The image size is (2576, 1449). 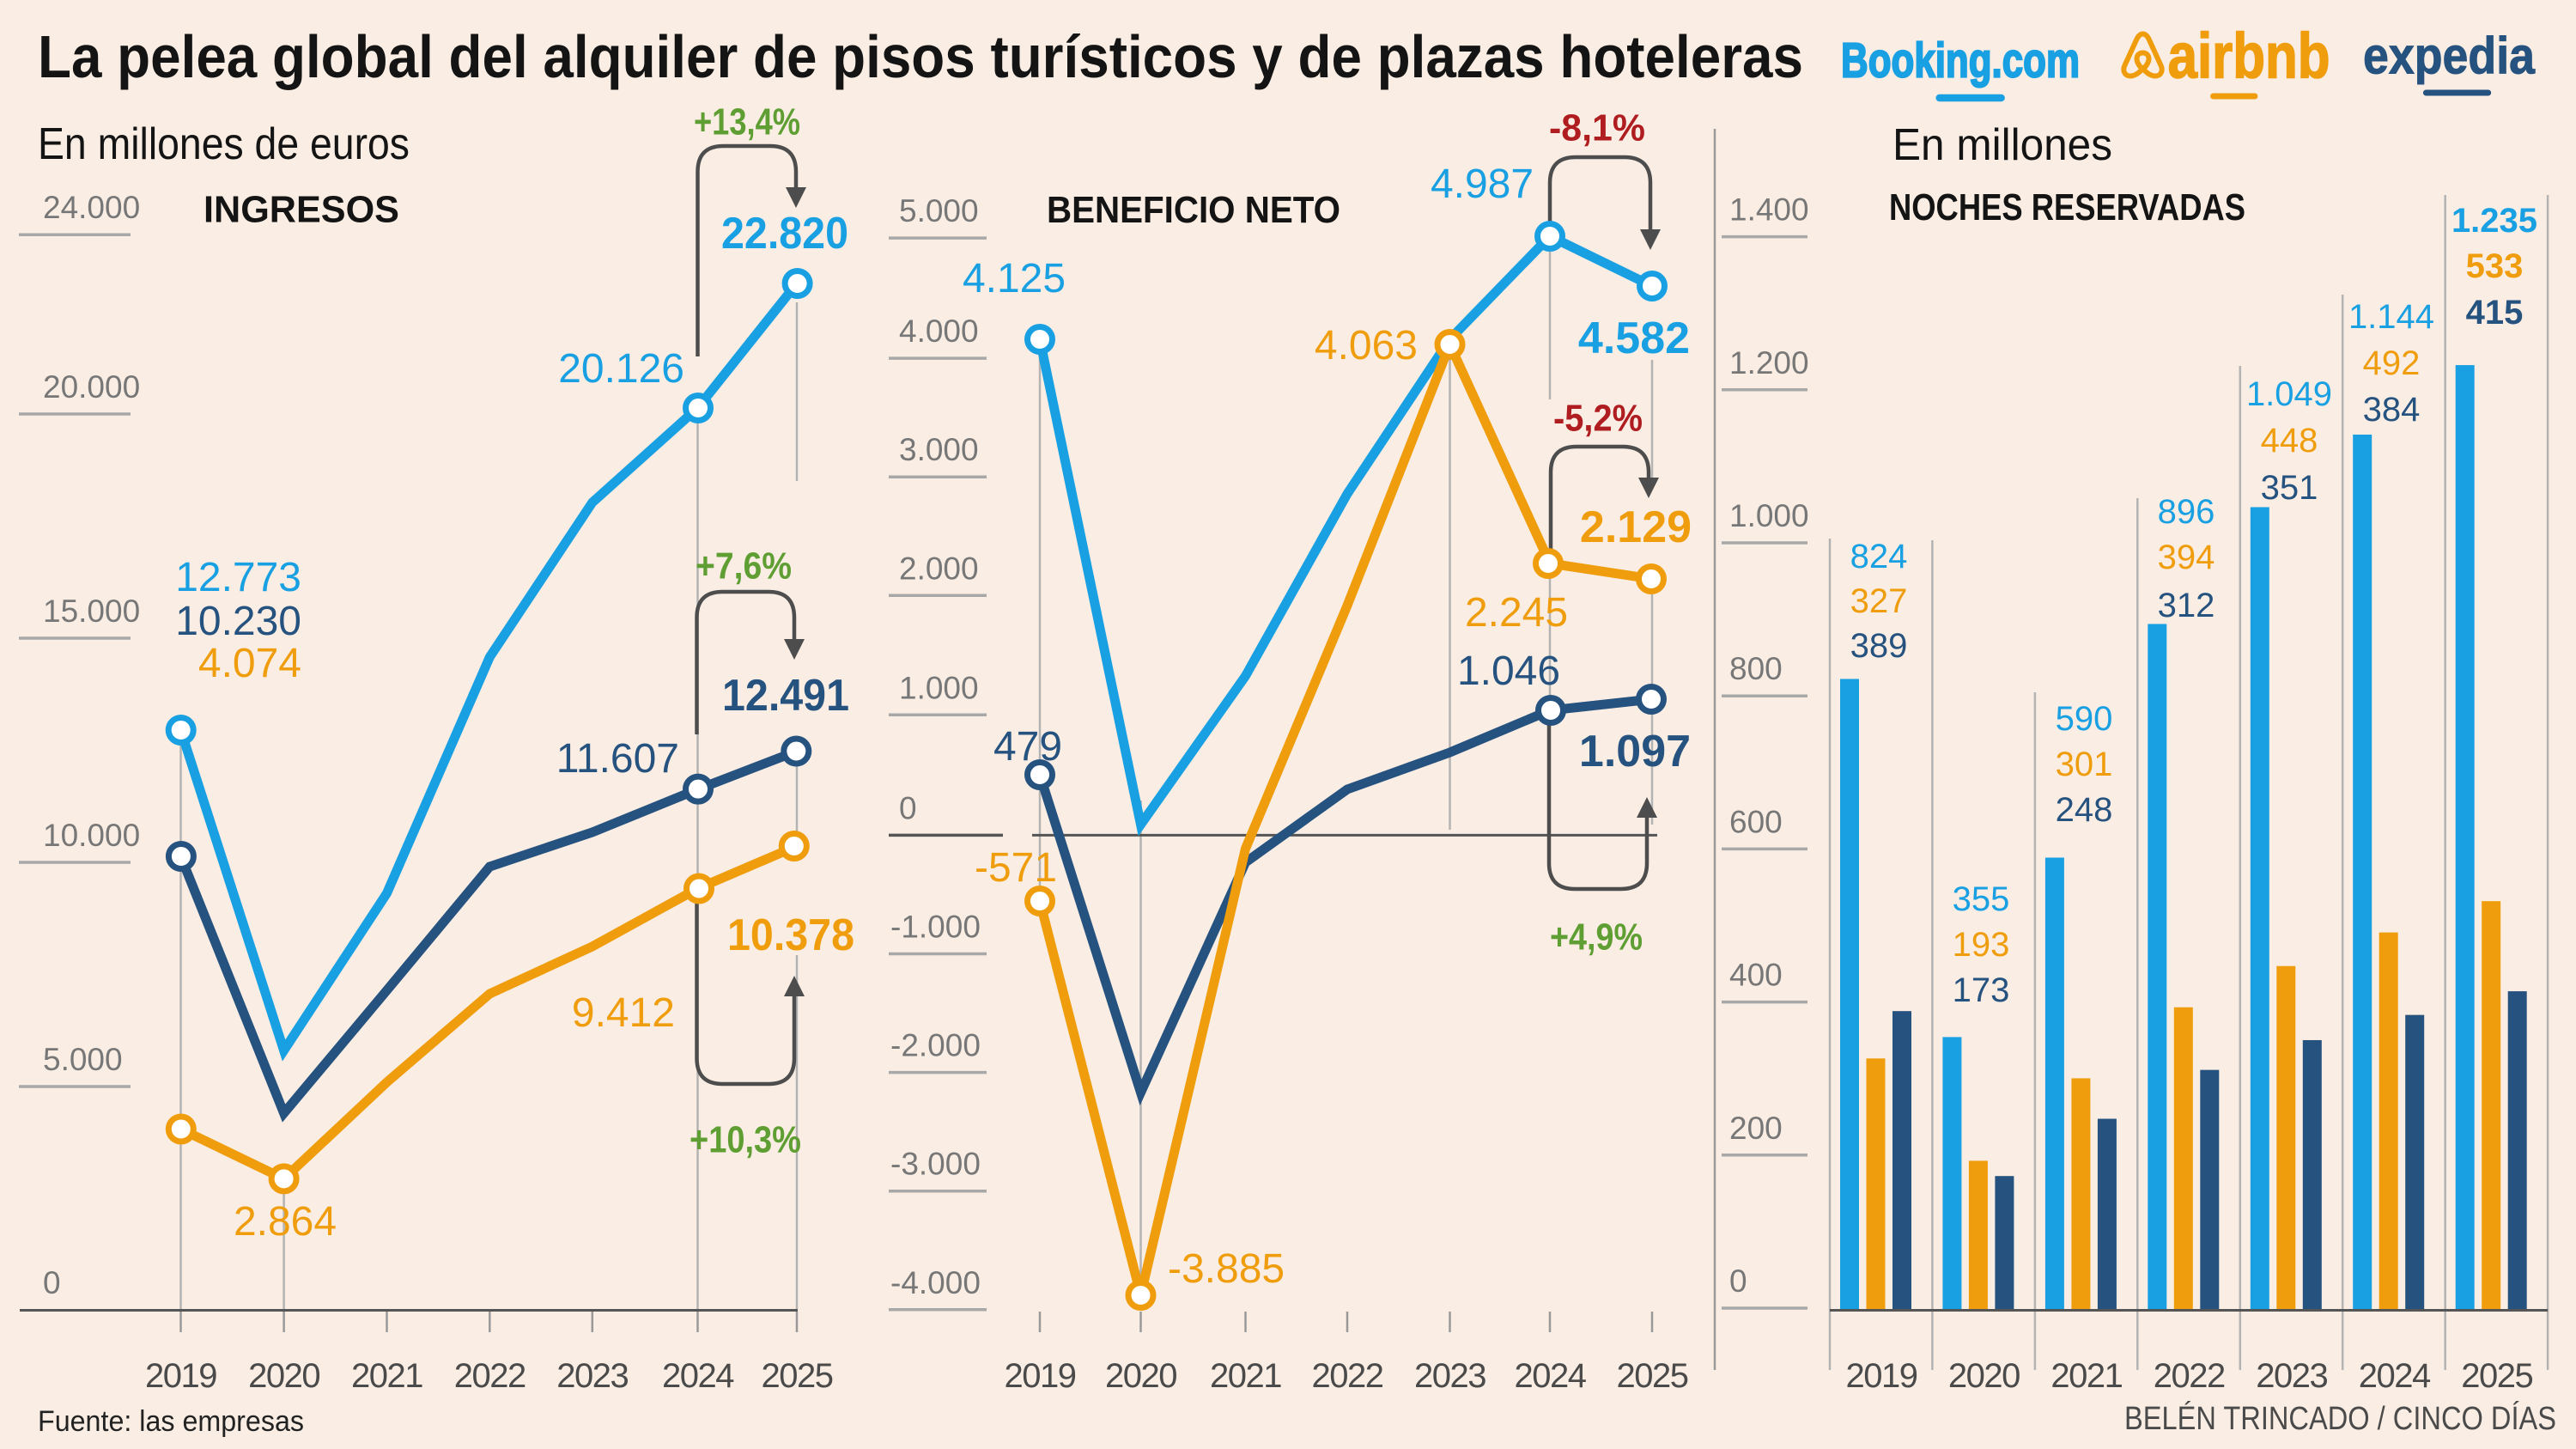 What do you see at coordinates (1598, 418) in the screenshot?
I see `svg-text: -5,2%` at bounding box center [1598, 418].